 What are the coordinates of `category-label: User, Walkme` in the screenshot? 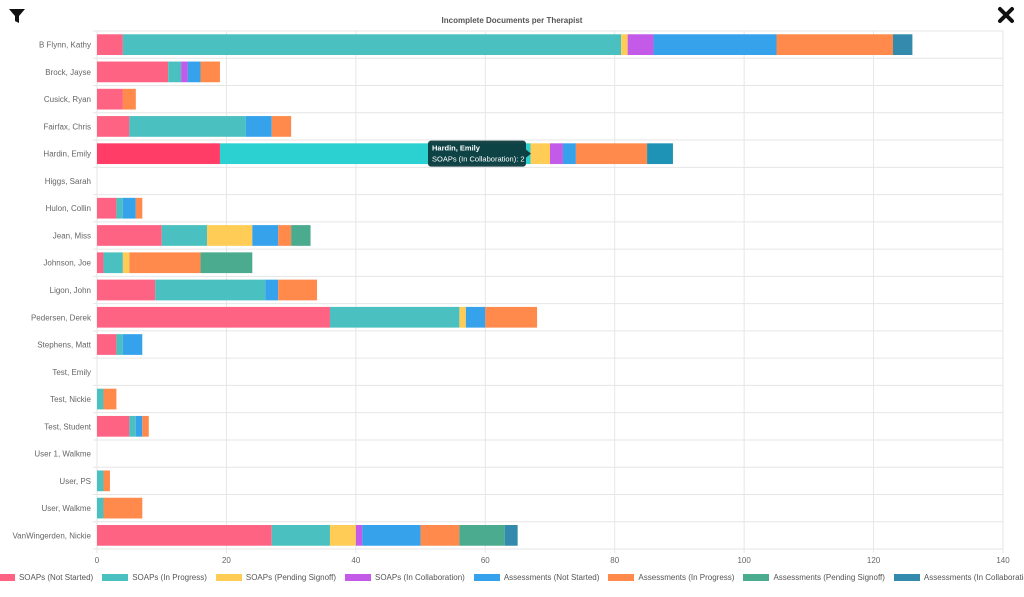 It's located at (67, 508).